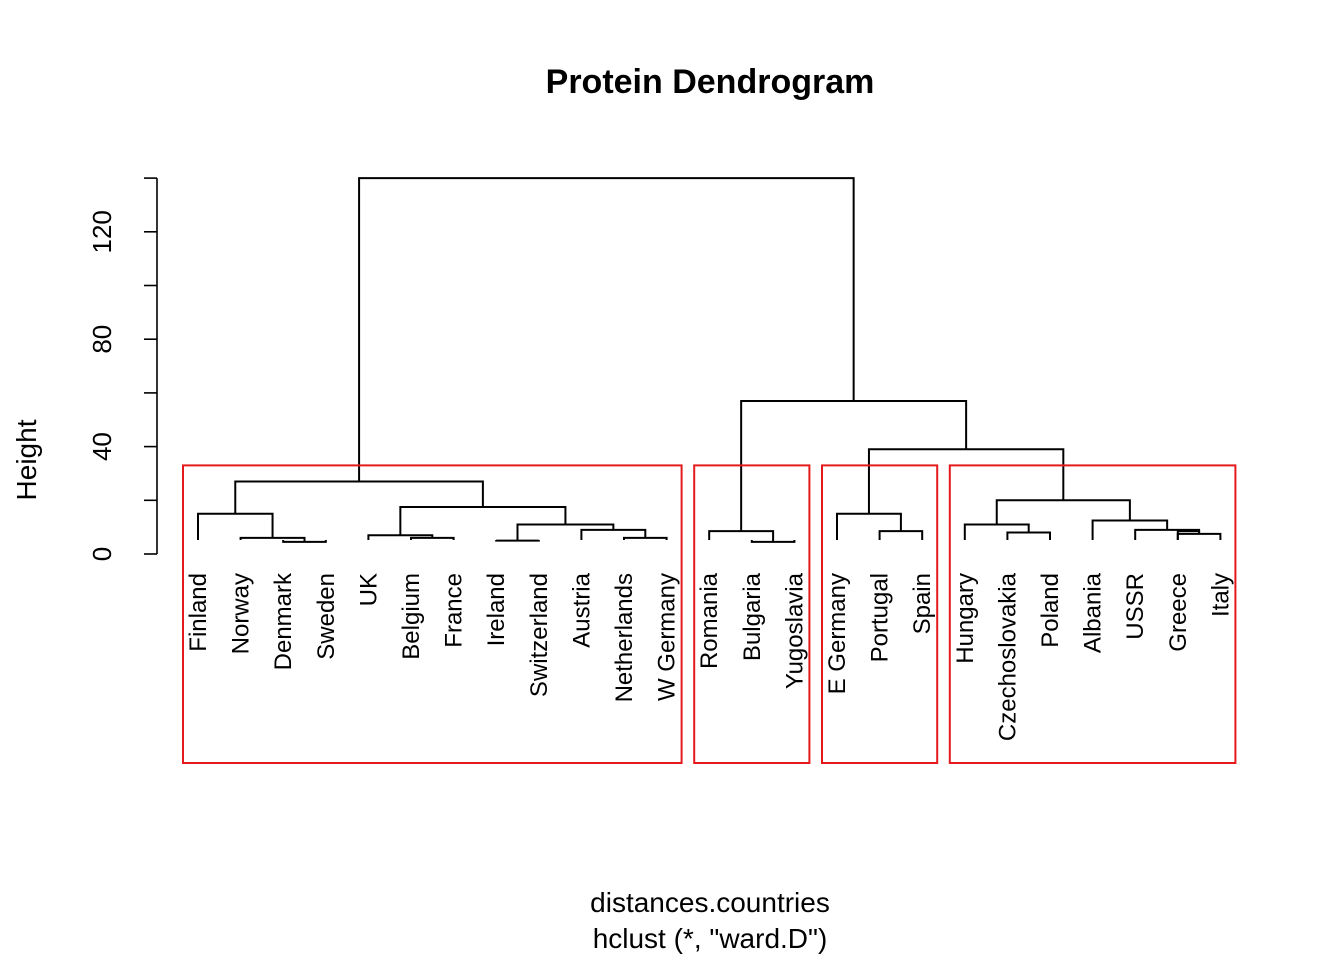  I want to click on y-tick-label: 0, so click(102, 554).